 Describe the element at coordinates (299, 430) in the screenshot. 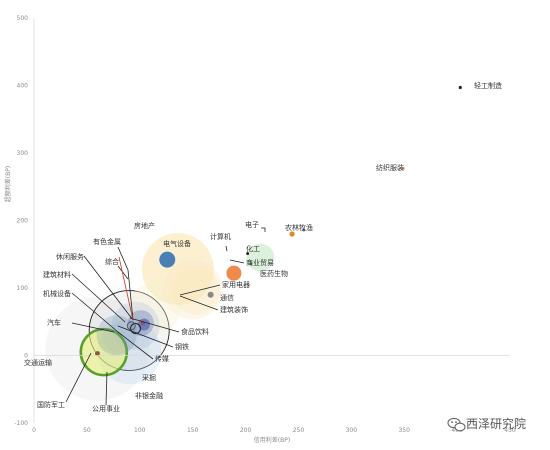

I see `x-tick-label: 250` at that location.